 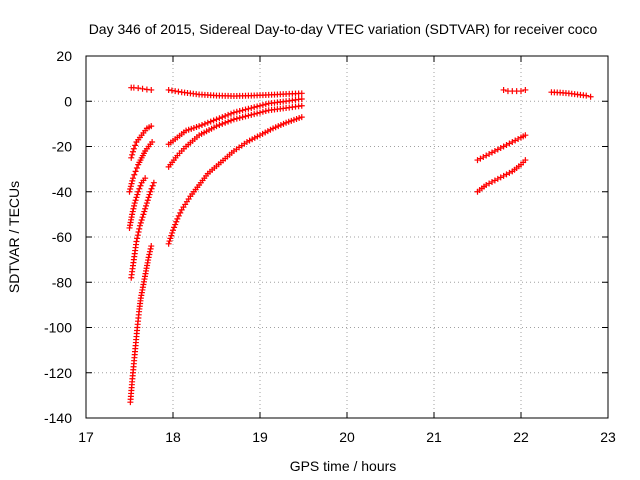 I want to click on y-tick-label: -80, so click(x=62, y=282).